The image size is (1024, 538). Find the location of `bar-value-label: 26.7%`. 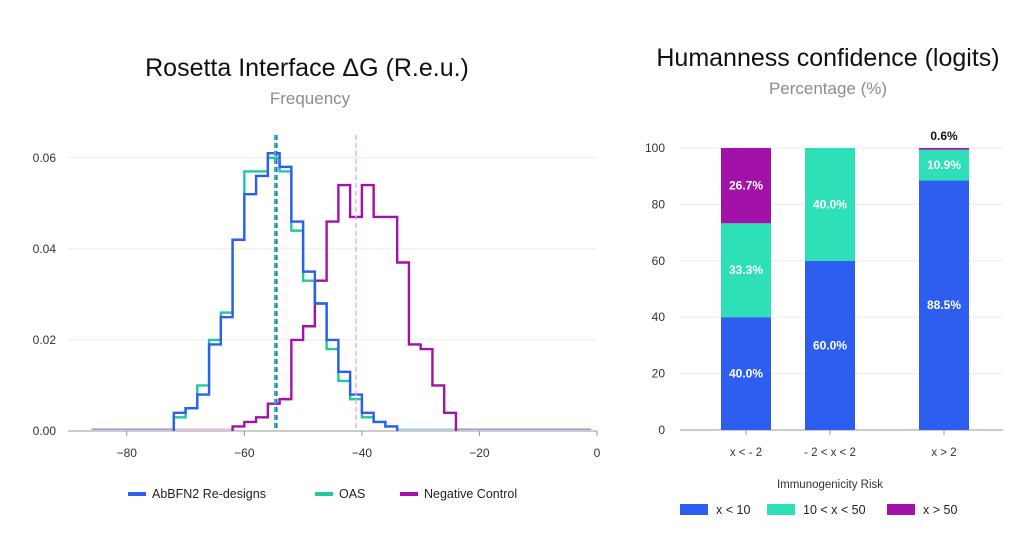

bar-value-label: 26.7% is located at coordinates (746, 186).